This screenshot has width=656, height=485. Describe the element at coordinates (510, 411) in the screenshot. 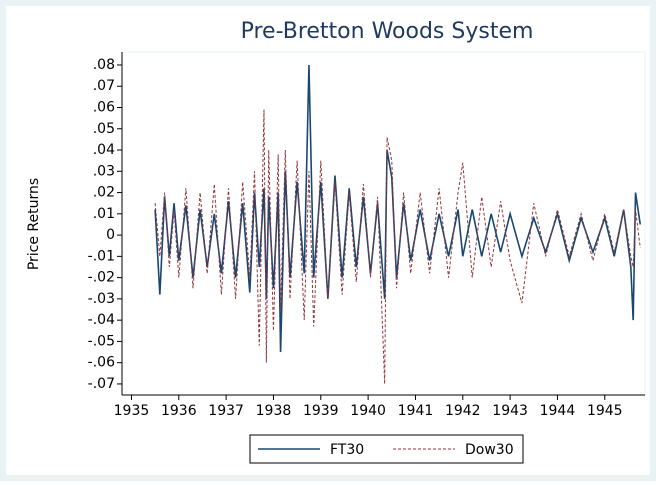

I see `x-tick-label: 1943` at that location.